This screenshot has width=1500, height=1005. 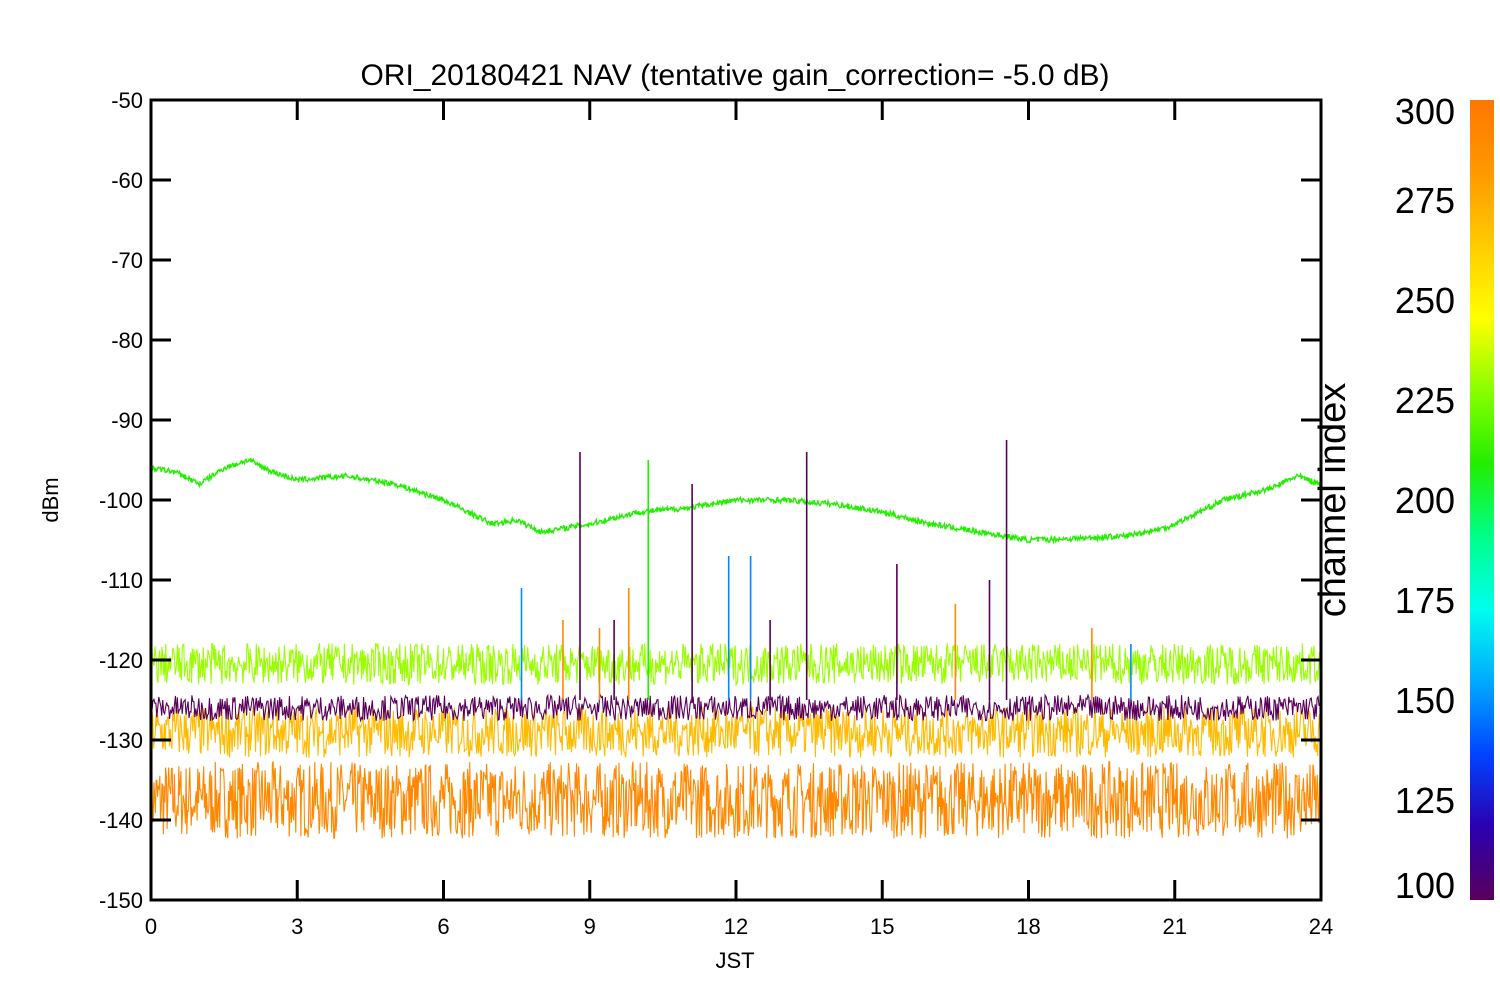 I want to click on colorbar-tick-label-7: 125, so click(x=1425, y=800).